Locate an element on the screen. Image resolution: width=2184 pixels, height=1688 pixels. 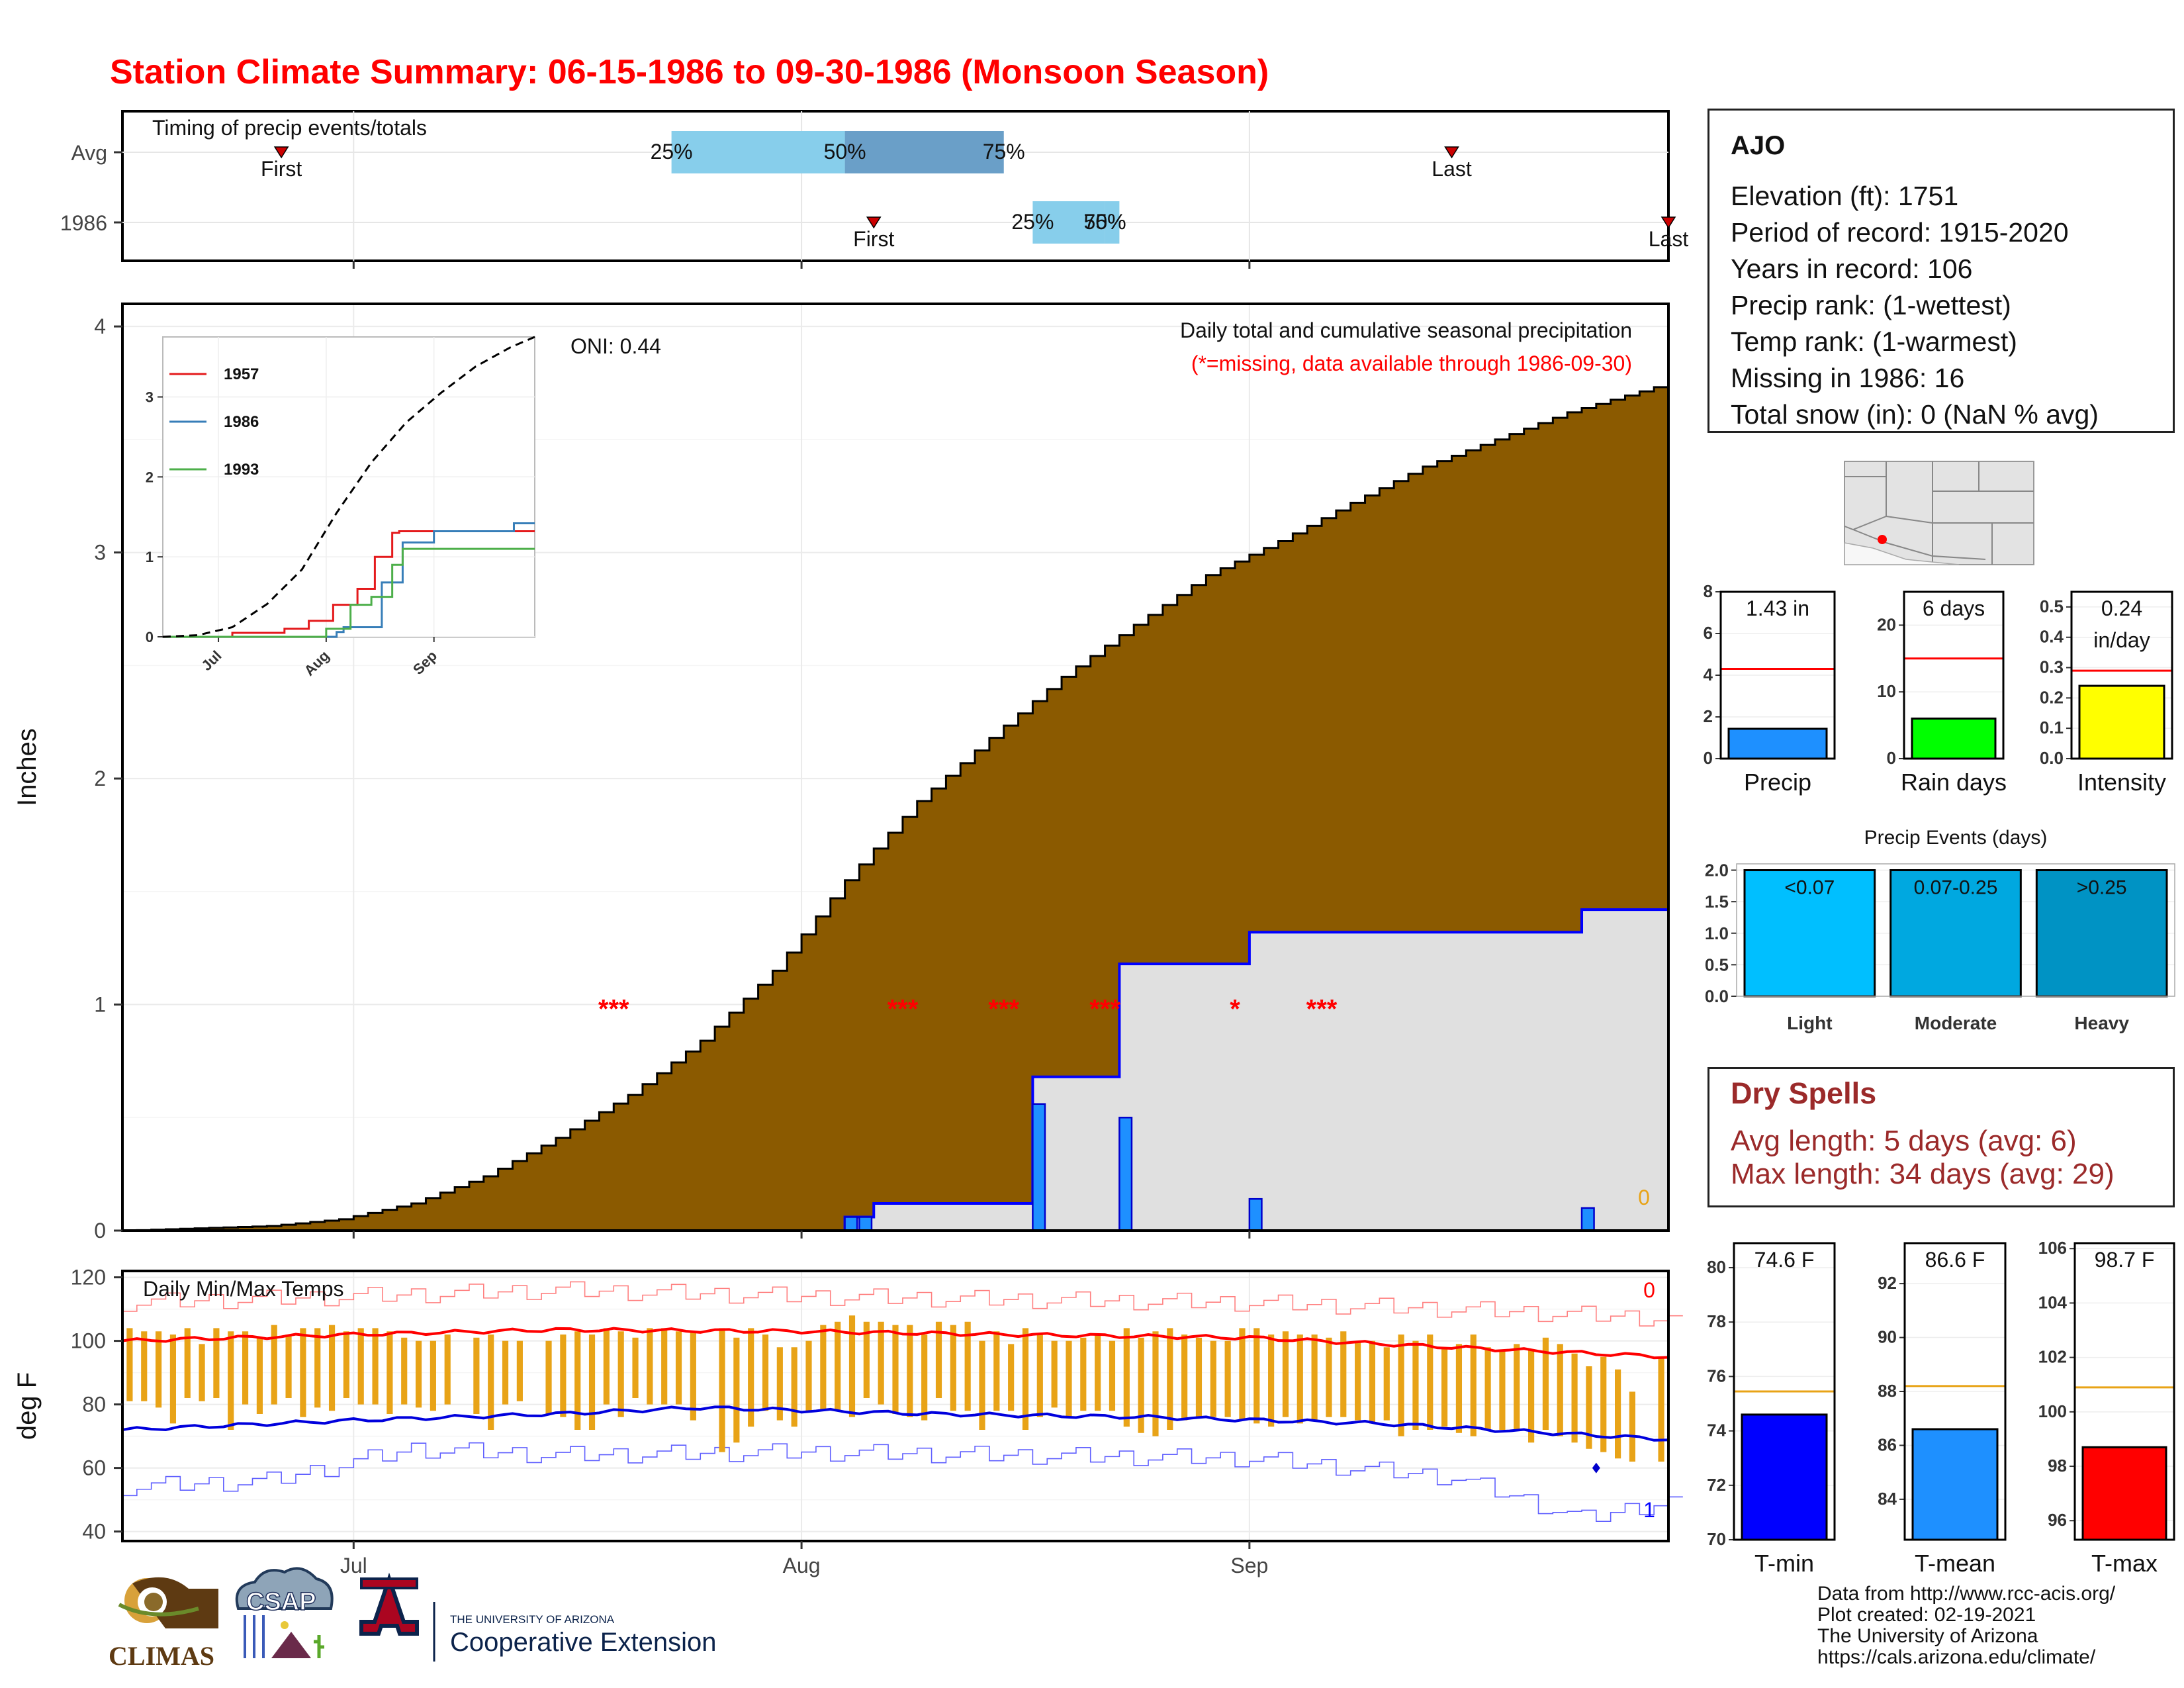
small-chart-category: T-max is located at coordinates (2124, 1563).